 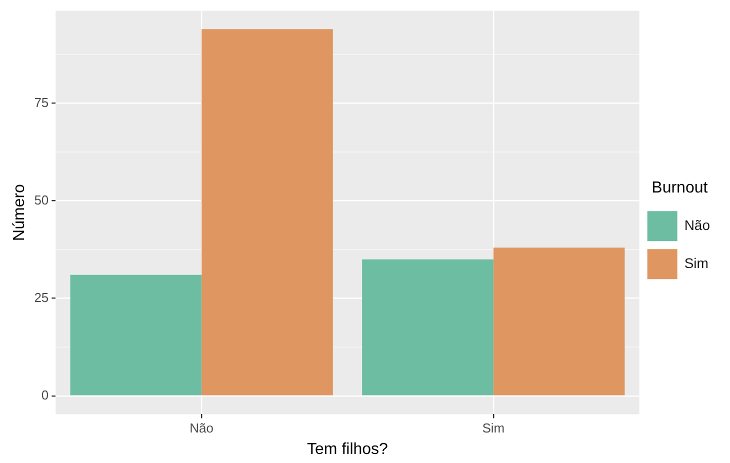 I want to click on y-tick-label: 0, so click(x=45, y=394).